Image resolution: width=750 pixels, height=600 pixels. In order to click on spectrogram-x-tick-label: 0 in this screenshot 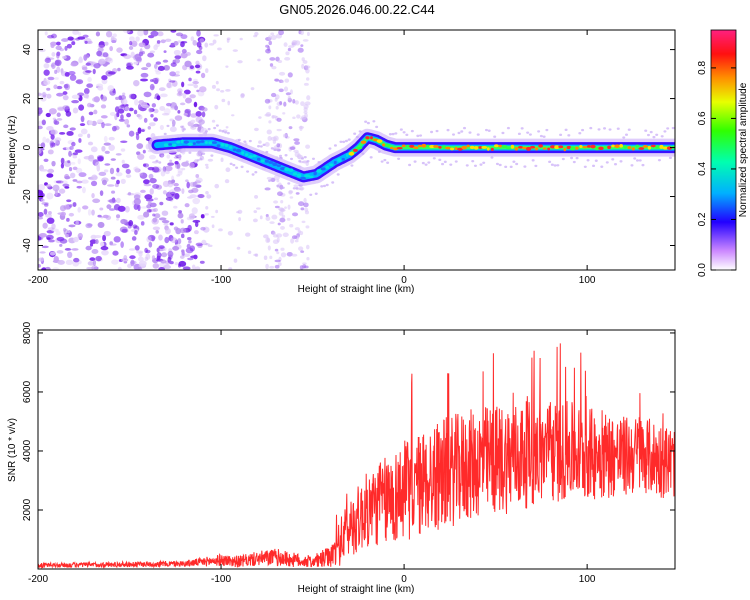, I will do `click(404, 280)`.